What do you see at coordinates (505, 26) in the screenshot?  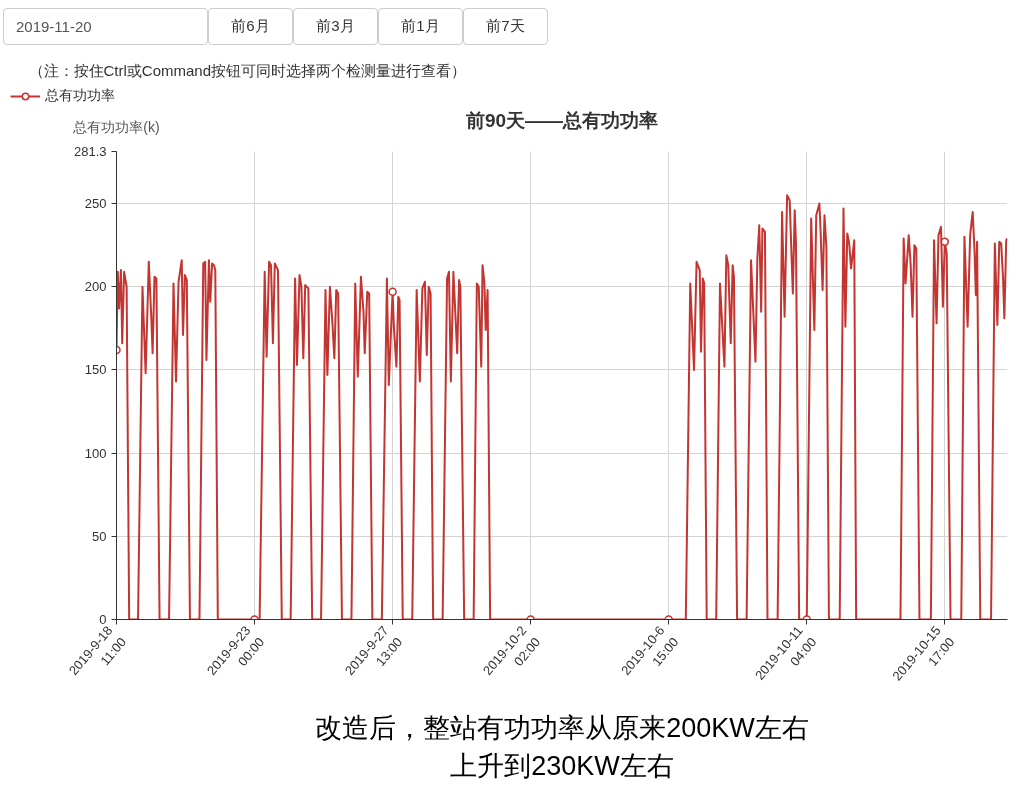 I see `text: 前7天` at bounding box center [505, 26].